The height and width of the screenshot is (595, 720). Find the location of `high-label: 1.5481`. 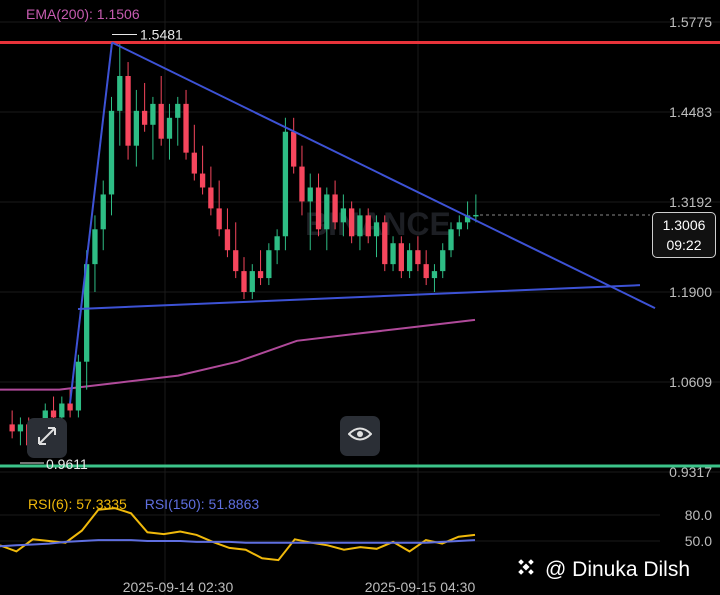

high-label: 1.5481 is located at coordinates (161, 34).